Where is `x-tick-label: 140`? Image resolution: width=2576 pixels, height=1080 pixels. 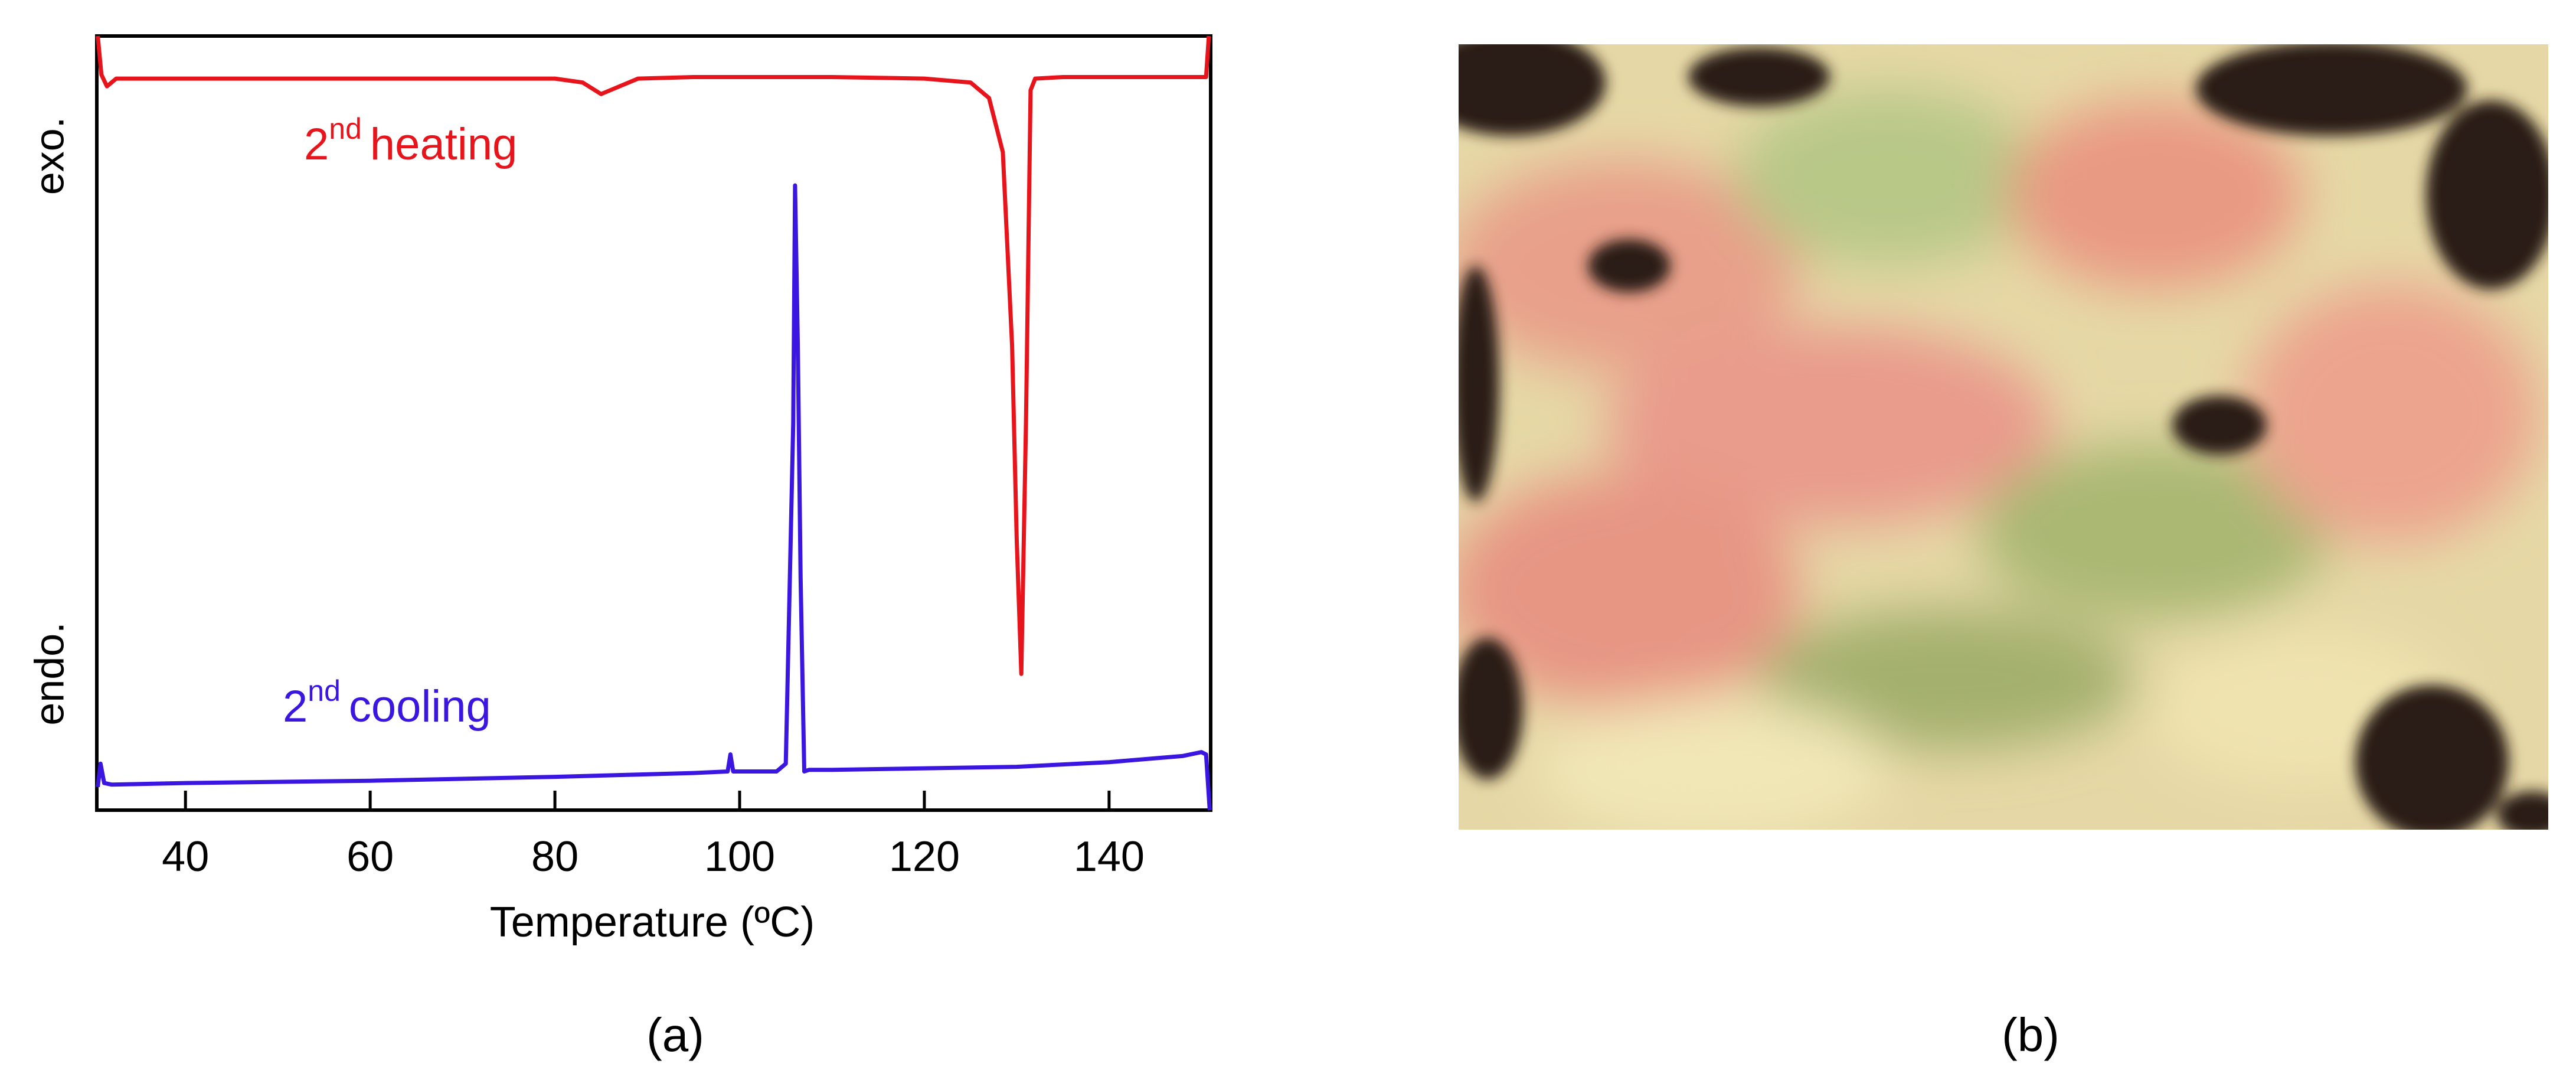 x-tick-label: 140 is located at coordinates (1109, 856).